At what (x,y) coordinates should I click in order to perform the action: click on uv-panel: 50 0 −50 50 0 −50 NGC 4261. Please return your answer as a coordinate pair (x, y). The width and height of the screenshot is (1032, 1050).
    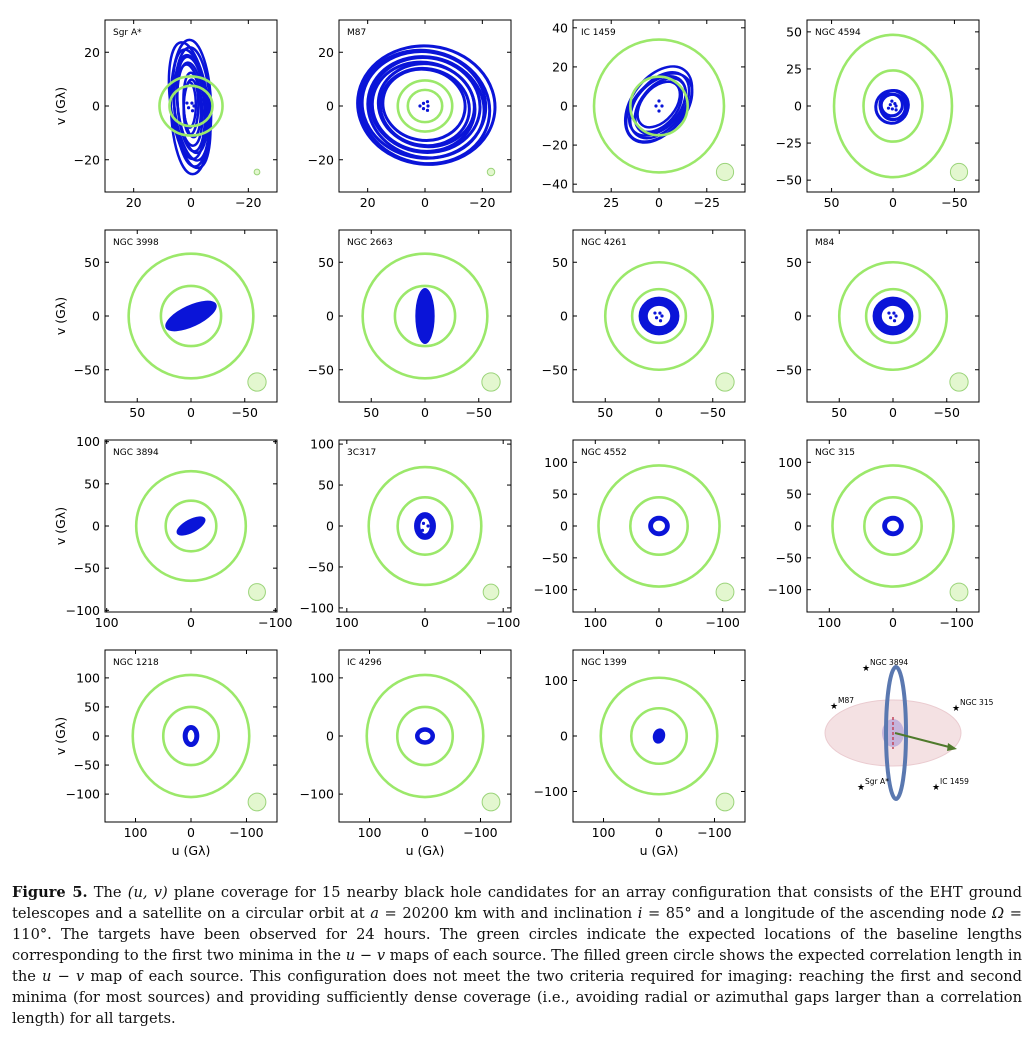
    Looking at the image, I should click on (644, 324).